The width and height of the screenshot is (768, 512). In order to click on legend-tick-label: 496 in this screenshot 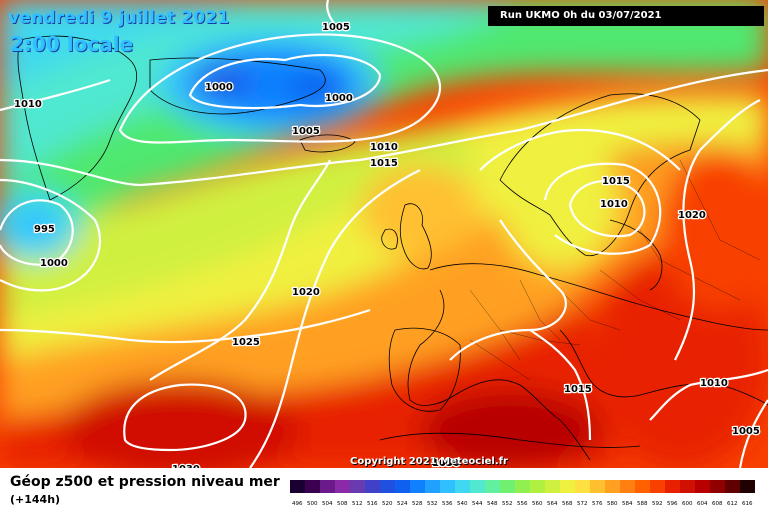, I will do `click(297, 504)`.